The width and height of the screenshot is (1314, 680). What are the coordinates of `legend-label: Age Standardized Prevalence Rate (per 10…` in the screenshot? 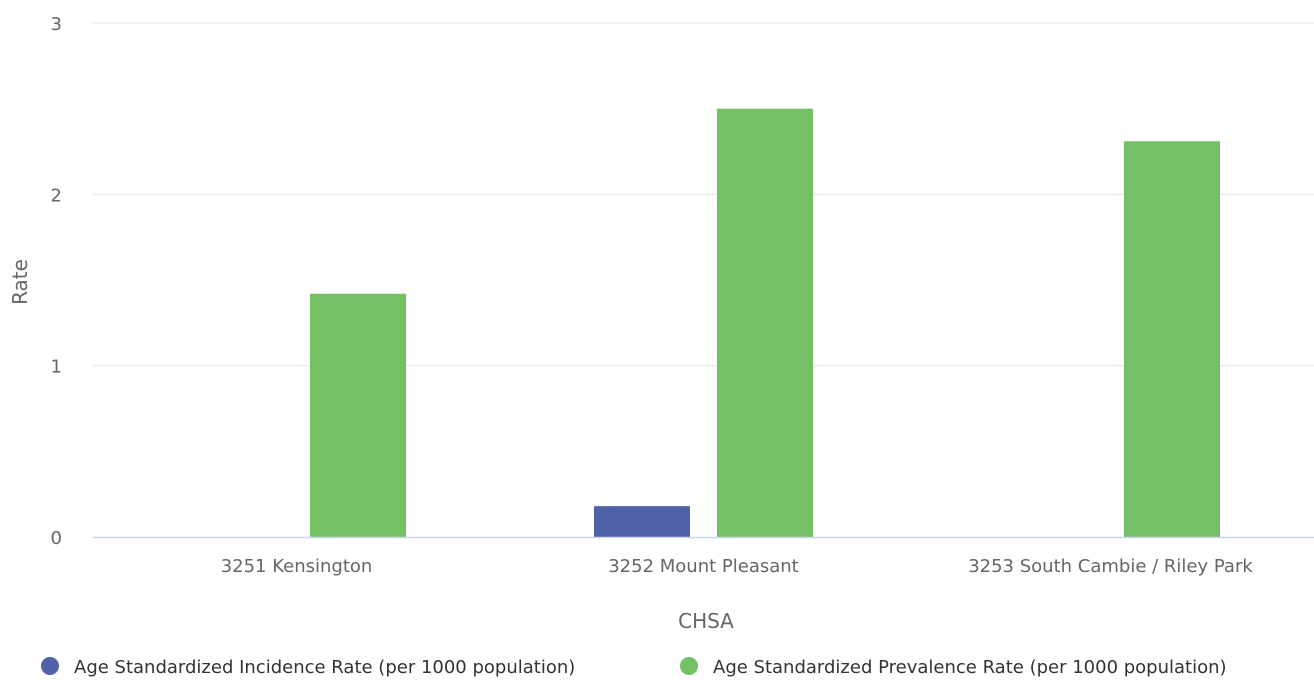 It's located at (970, 667).